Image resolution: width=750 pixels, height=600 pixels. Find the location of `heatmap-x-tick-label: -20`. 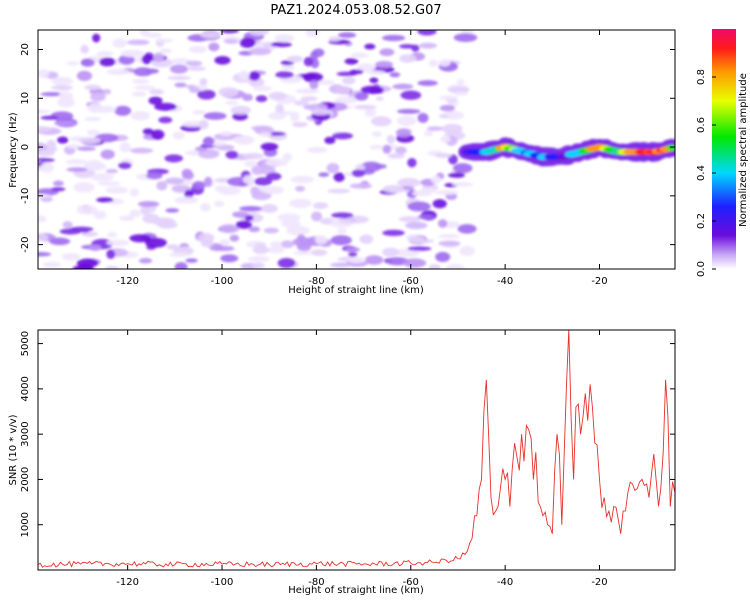

heatmap-x-tick-label: -20 is located at coordinates (599, 281).